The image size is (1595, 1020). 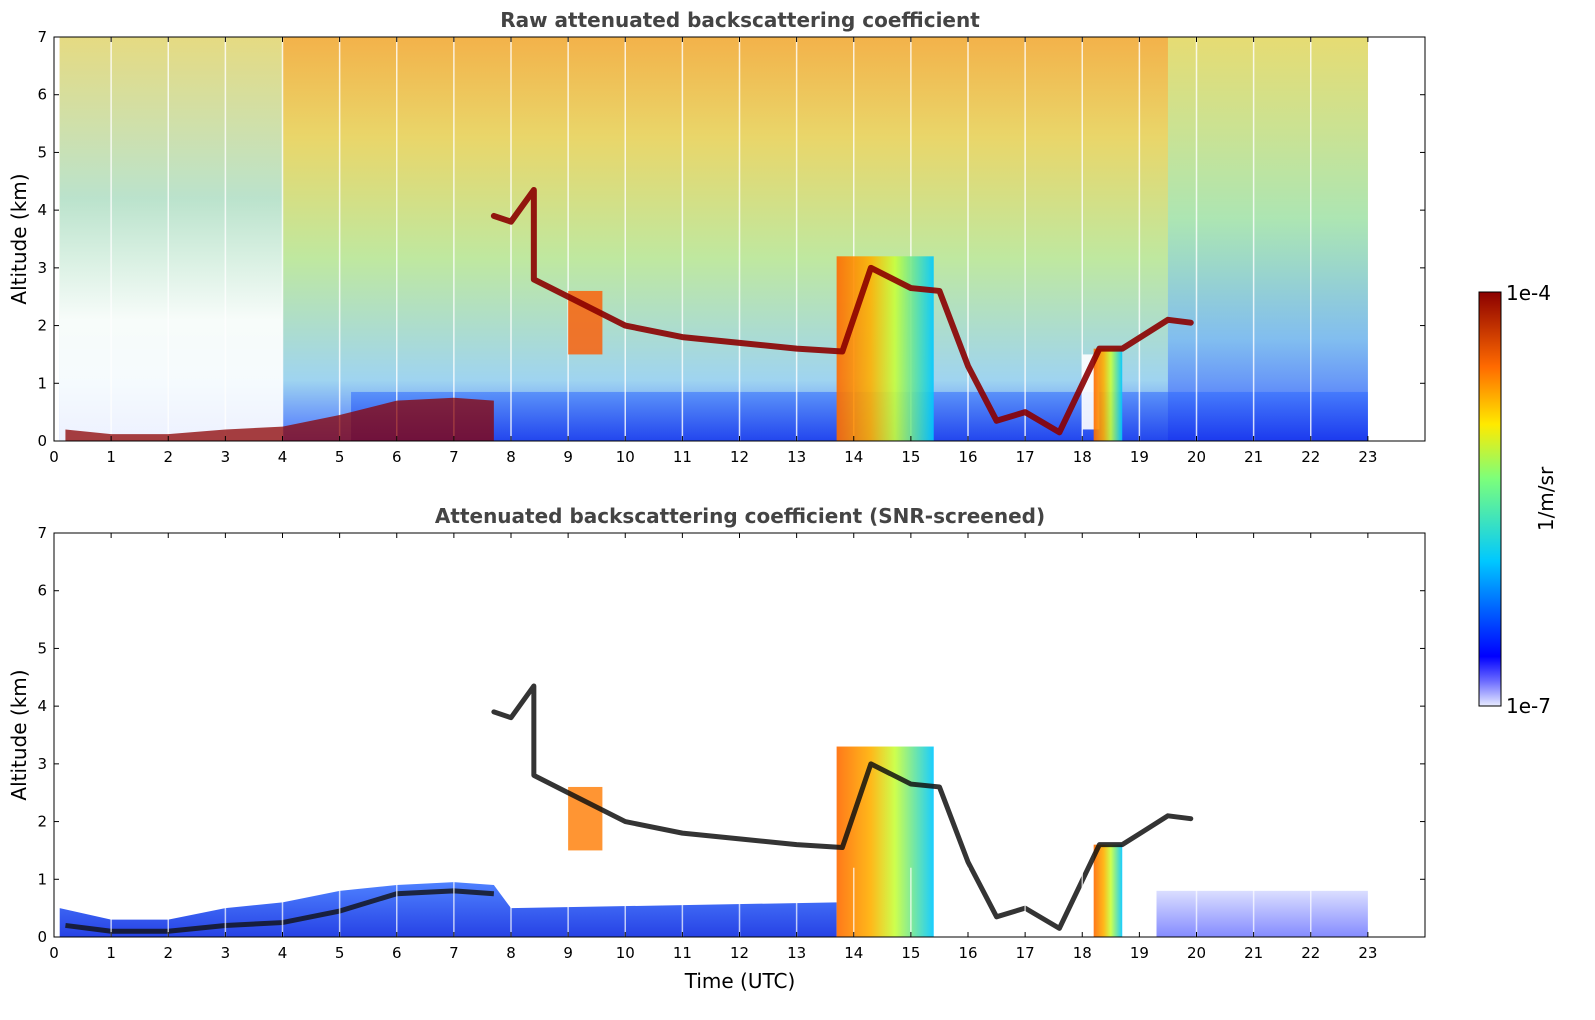 I want to click on raw-elevated-cloud-layer, so click(x=842, y=311).